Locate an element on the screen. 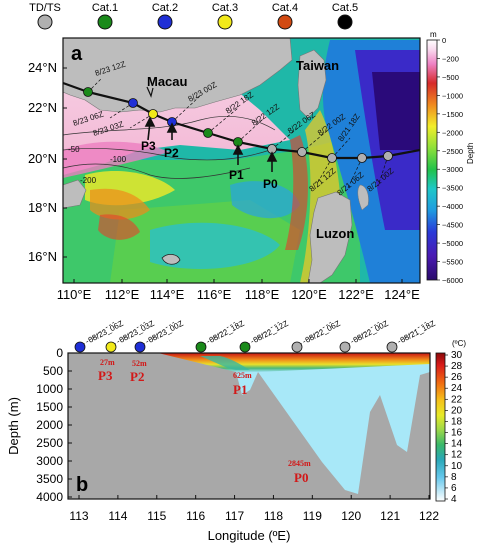 The height and width of the screenshot is (550, 485). land-luzon is located at coordinates (330, 237).